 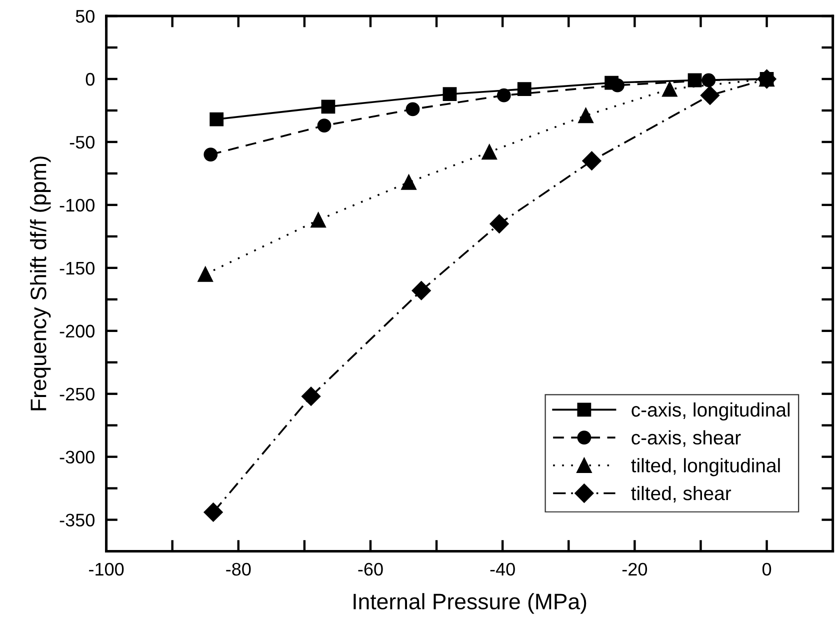 I want to click on x-tick-label: -80, so click(x=238, y=569).